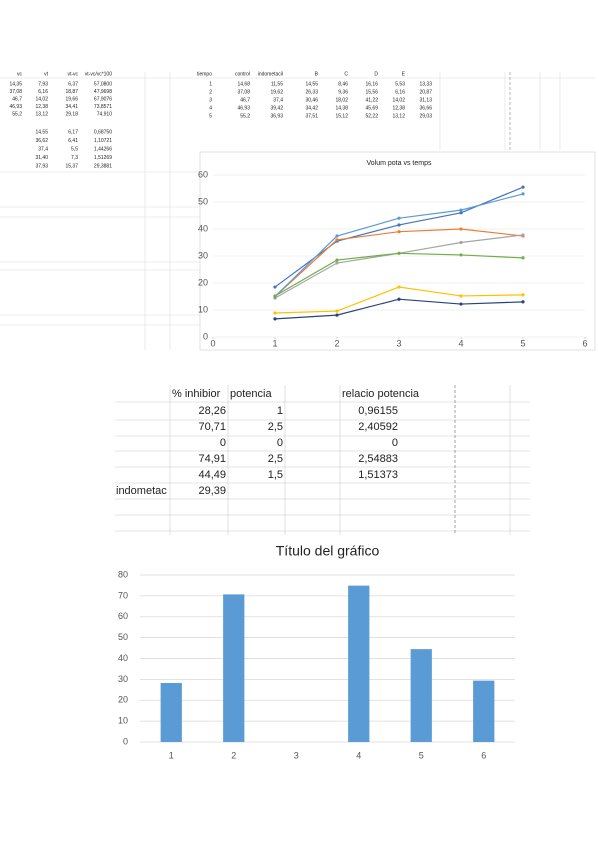 Image resolution: width=599 pixels, height=848 pixels. Describe the element at coordinates (322, 460) in the screenshot. I see `table-grid` at that location.